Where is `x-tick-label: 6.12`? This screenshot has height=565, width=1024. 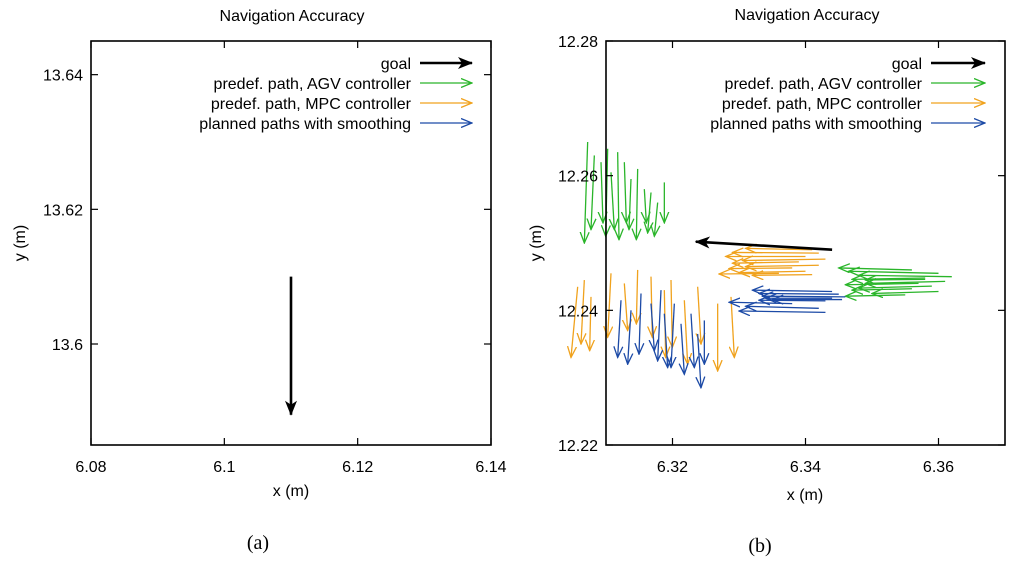
x-tick-label: 6.12 is located at coordinates (357, 467).